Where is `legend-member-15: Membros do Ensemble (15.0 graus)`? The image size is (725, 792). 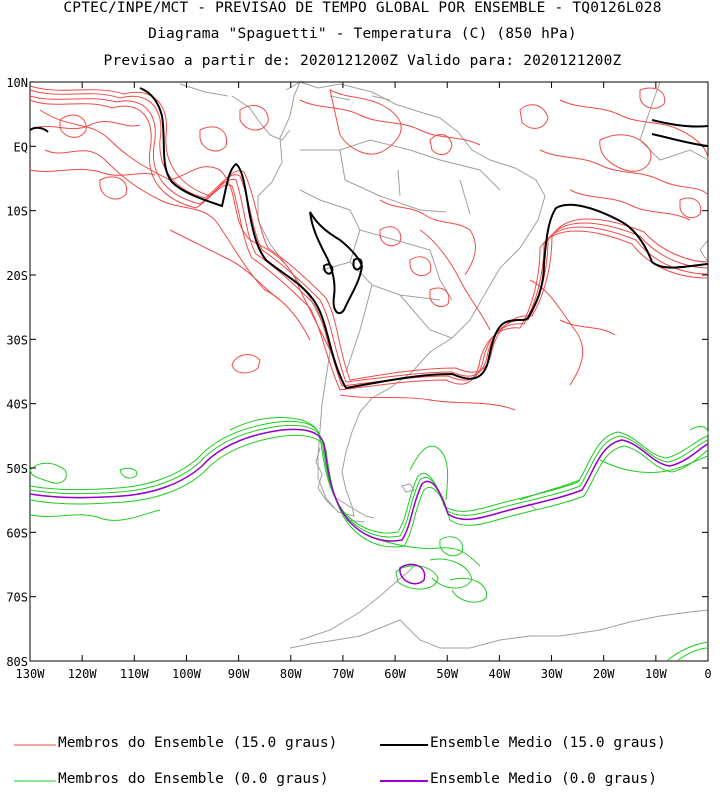 legend-member-15: Membros do Ensemble (15.0 graus) is located at coordinates (198, 743).